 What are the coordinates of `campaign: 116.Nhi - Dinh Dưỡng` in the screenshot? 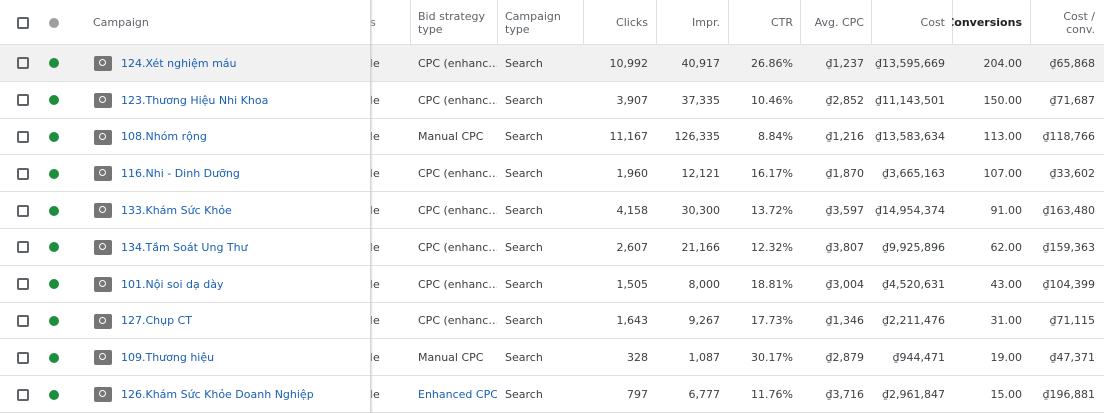 It's located at (180, 174).